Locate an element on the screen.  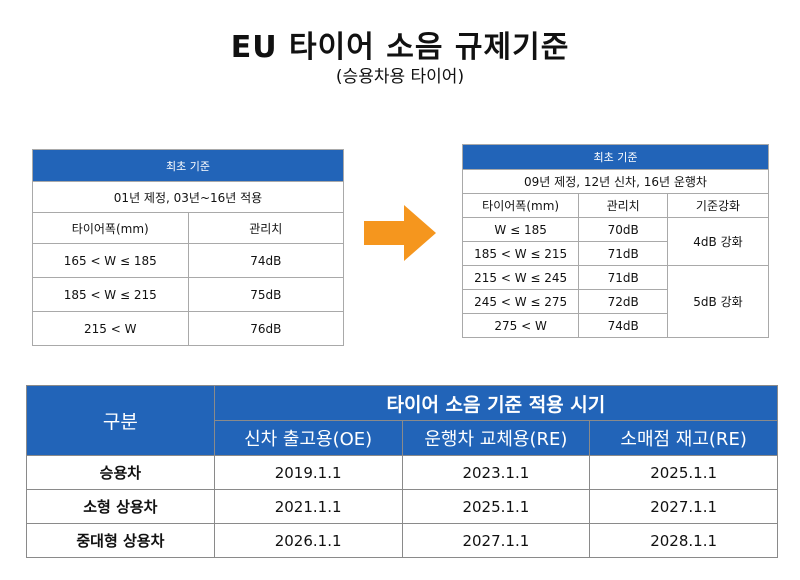
schedule-date-cell: 2023.1.1 is located at coordinates (496, 472).